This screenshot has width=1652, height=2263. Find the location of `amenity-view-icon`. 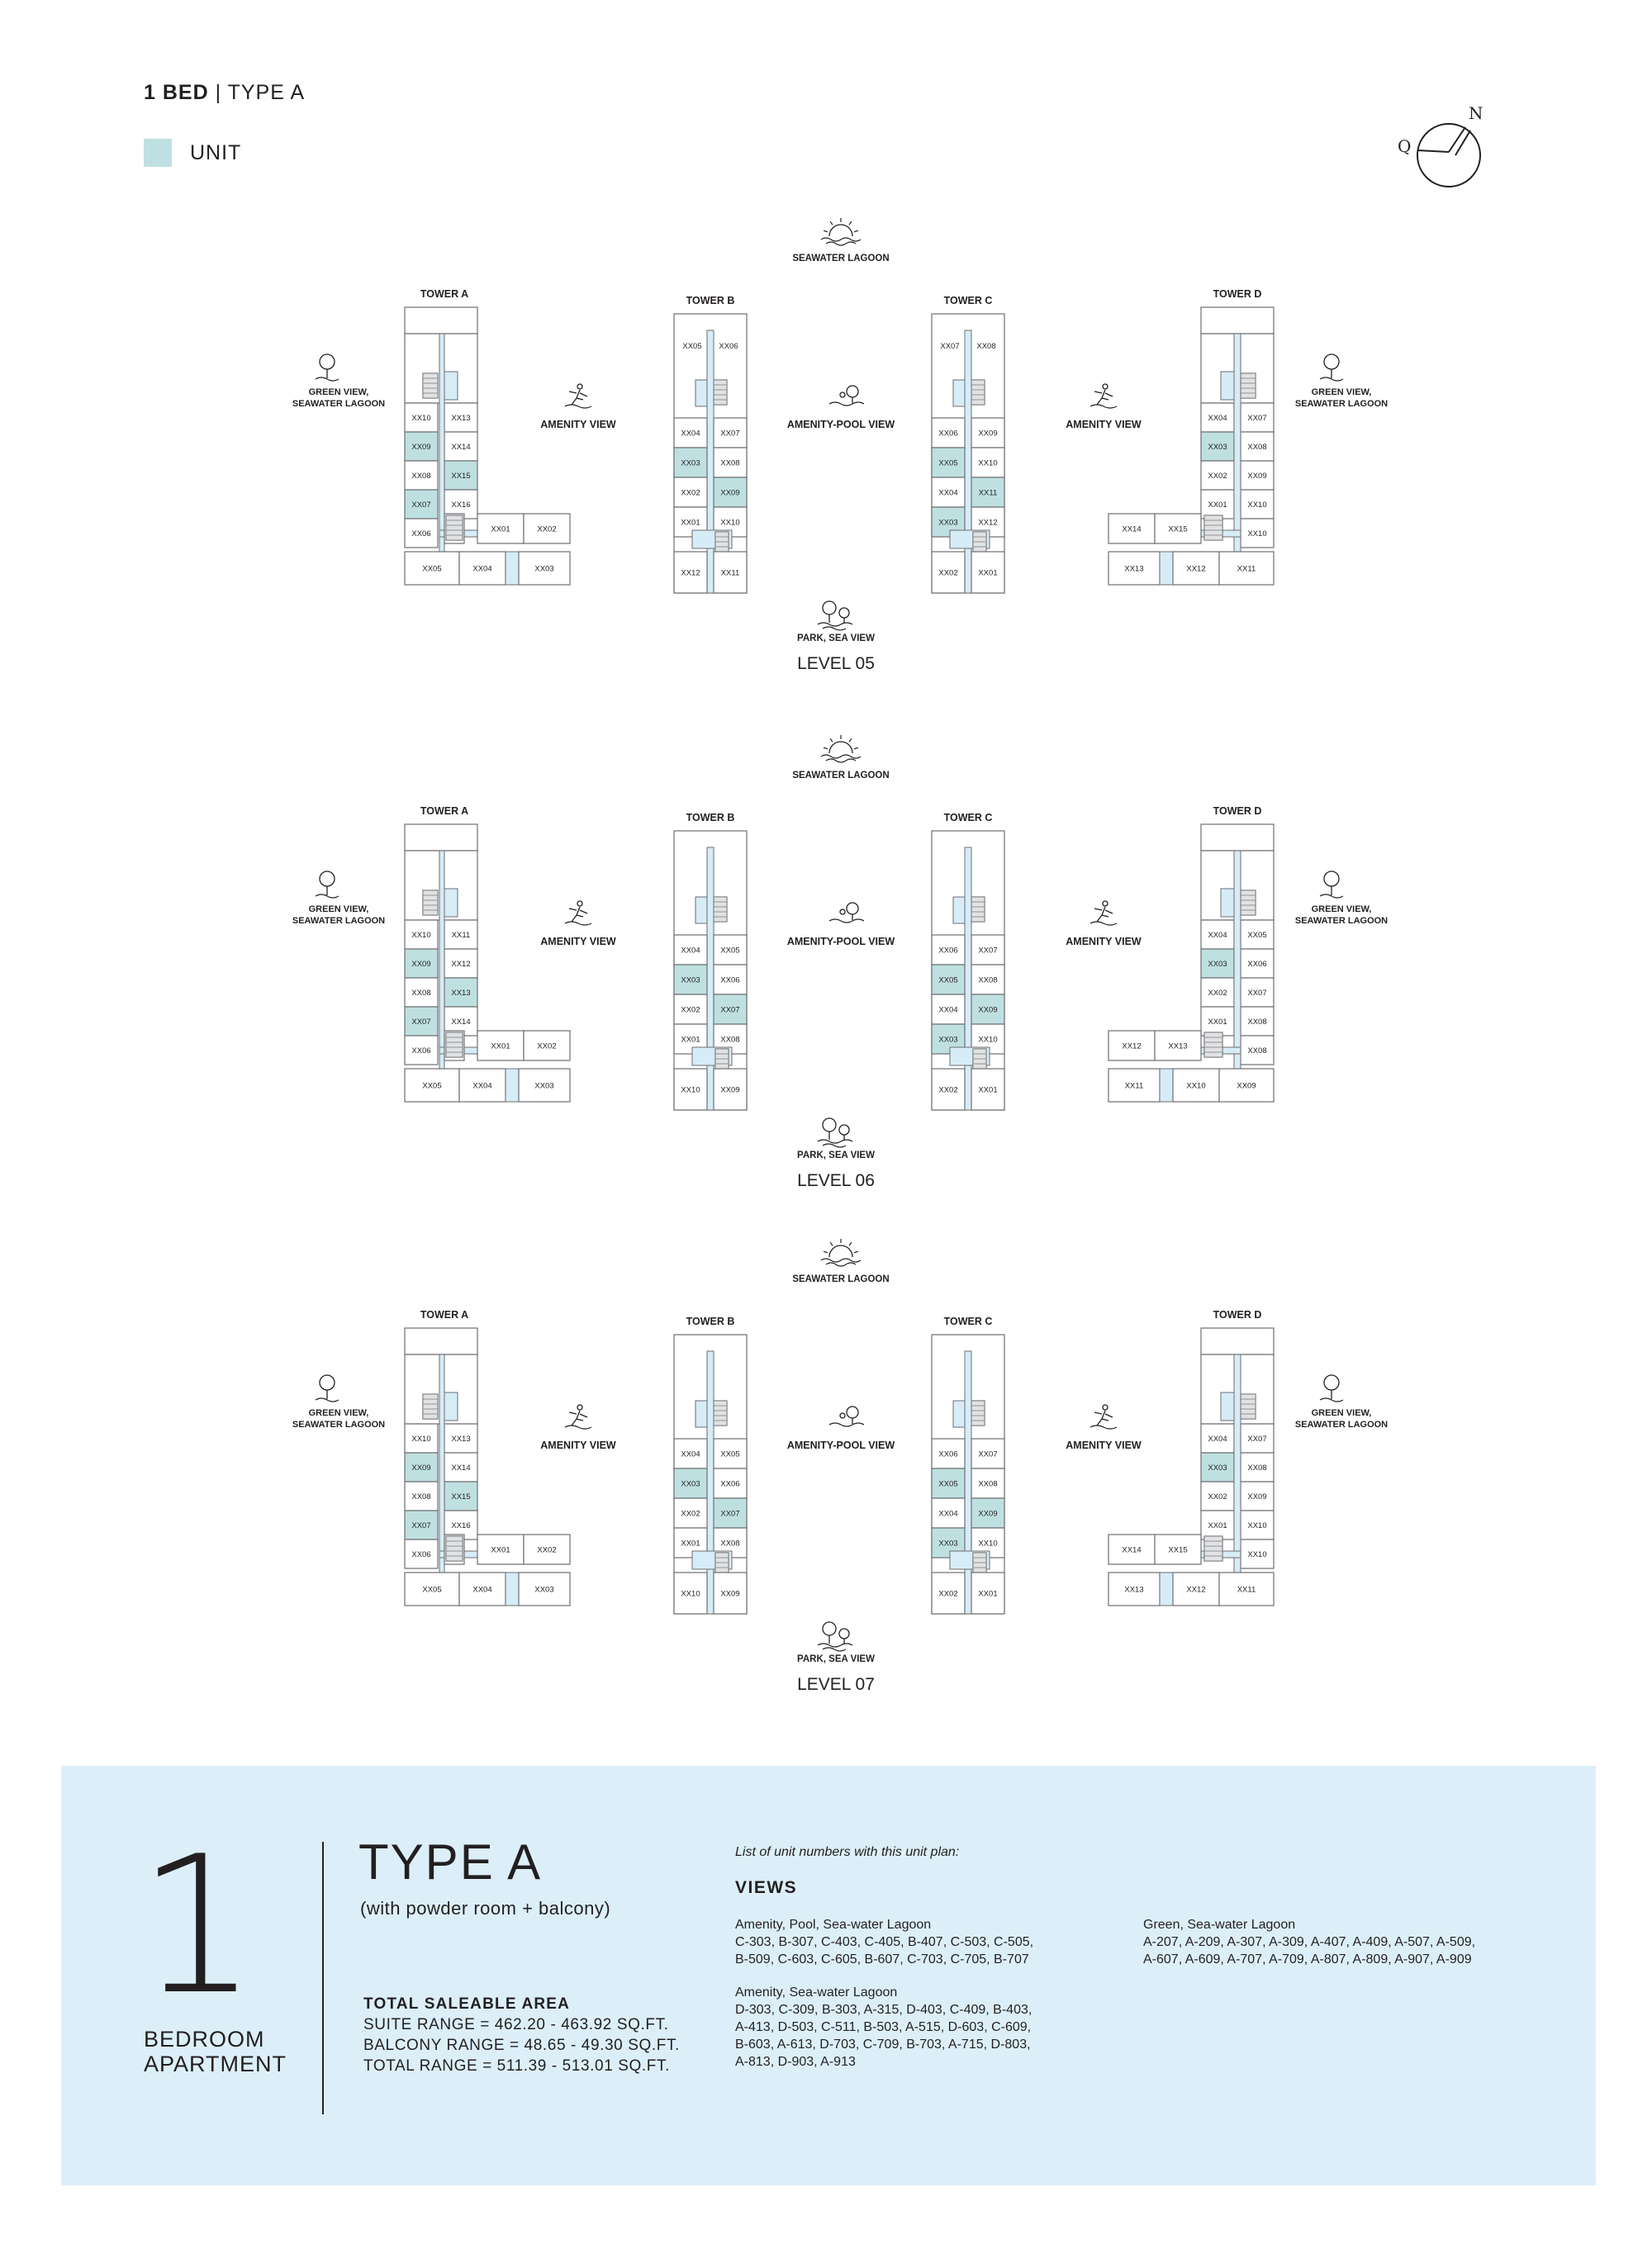

amenity-view-icon is located at coordinates (1103, 1417).